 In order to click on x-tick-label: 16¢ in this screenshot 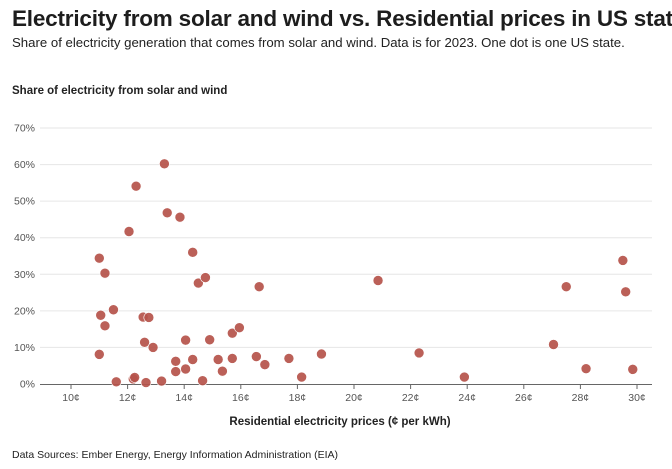, I will do `click(241, 398)`.